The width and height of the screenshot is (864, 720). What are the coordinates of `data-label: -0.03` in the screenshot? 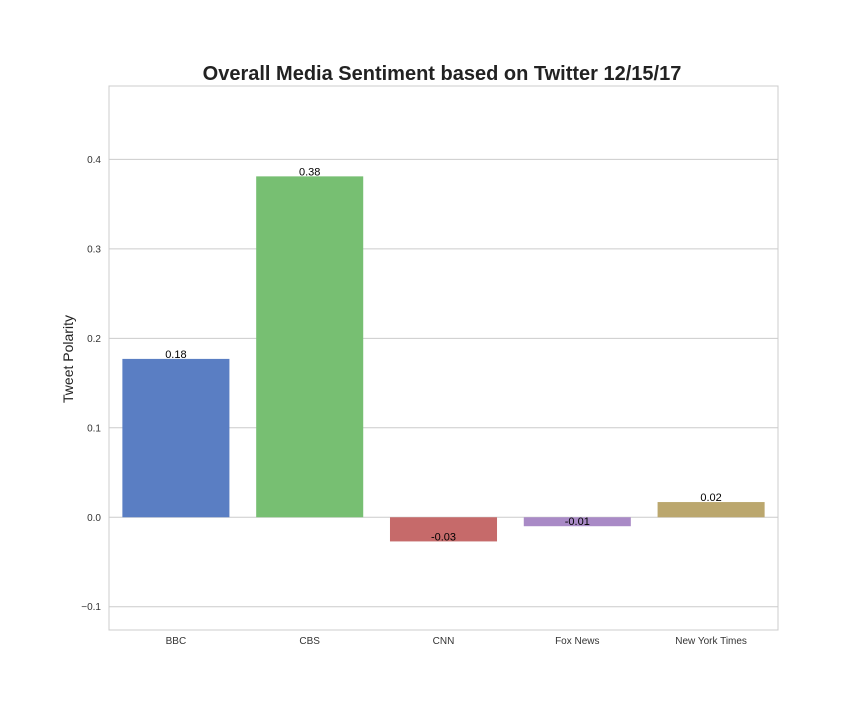 It's located at (443, 537).